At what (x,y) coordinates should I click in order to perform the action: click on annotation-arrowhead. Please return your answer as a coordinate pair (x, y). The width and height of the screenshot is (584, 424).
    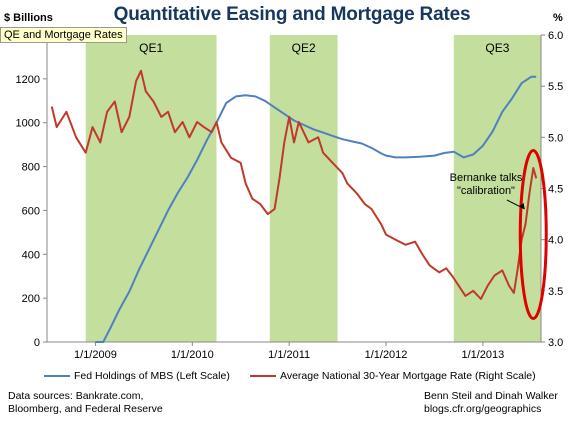
    Looking at the image, I should click on (522, 205).